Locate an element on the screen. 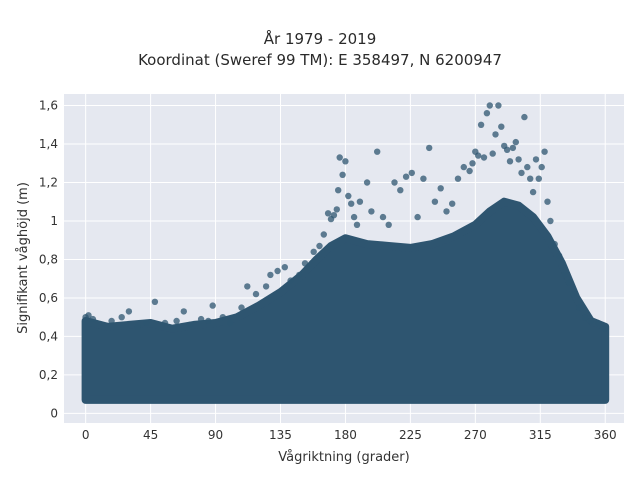 The image size is (640, 480). x-tick-label: 135 is located at coordinates (280, 435).